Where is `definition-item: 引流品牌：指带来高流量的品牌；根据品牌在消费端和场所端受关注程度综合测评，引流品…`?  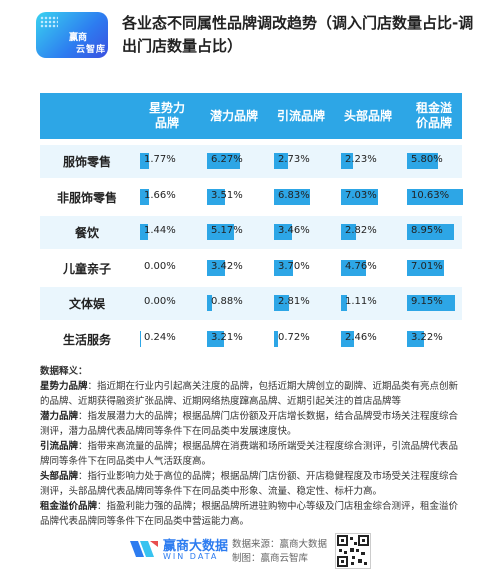 definition-item: 引流品牌：指带来高流量的品牌；根据品牌在消费端和场所端受关注程度综合测评，引流品… is located at coordinates (252, 454).